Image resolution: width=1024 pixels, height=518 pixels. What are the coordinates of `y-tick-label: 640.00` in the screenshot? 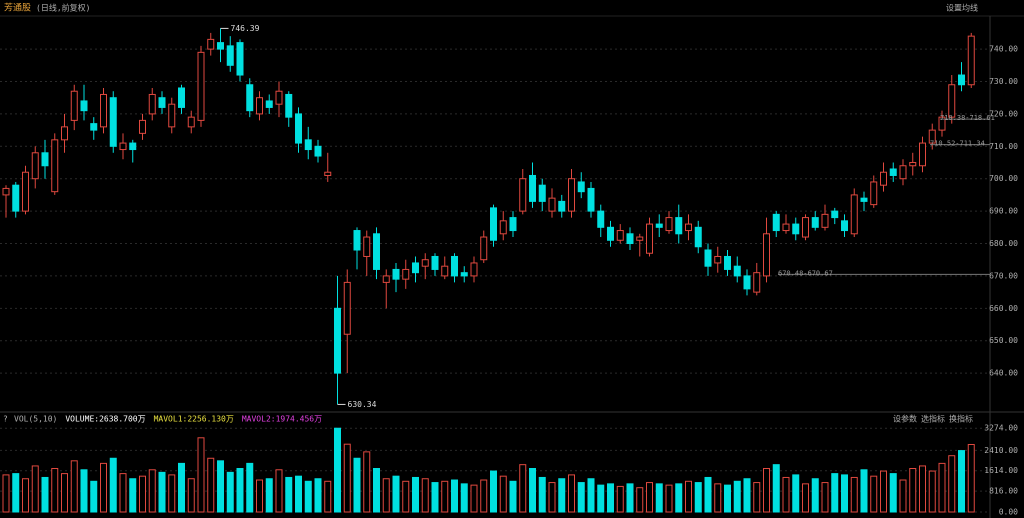 It's located at (1003, 373).